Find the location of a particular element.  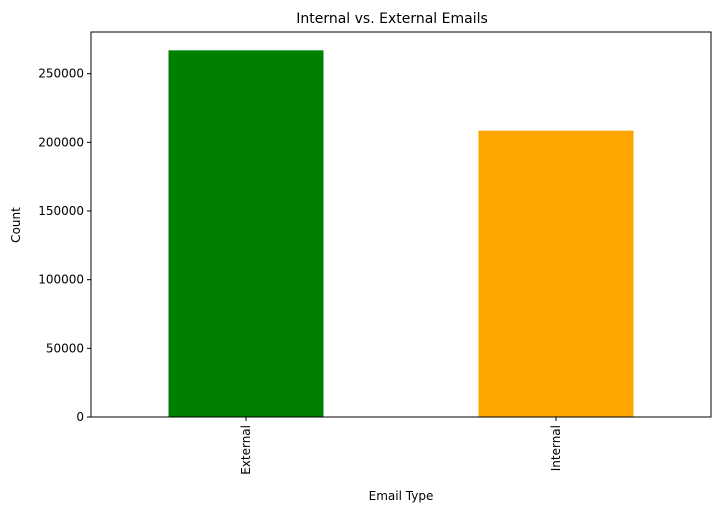

y-axis-label: Count is located at coordinates (16, 225).